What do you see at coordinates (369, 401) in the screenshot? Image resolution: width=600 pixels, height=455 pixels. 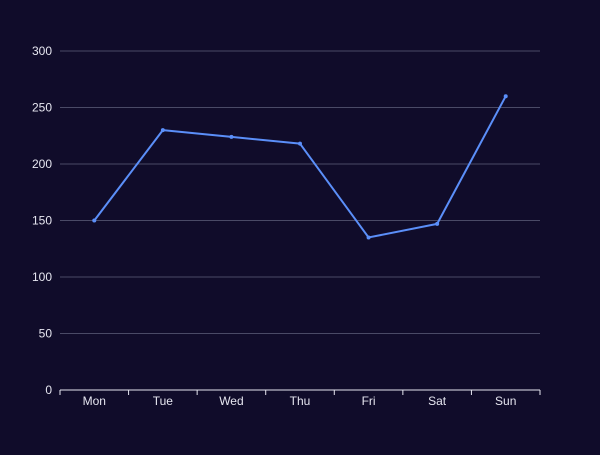 I see `x-tick-label: Fri` at bounding box center [369, 401].